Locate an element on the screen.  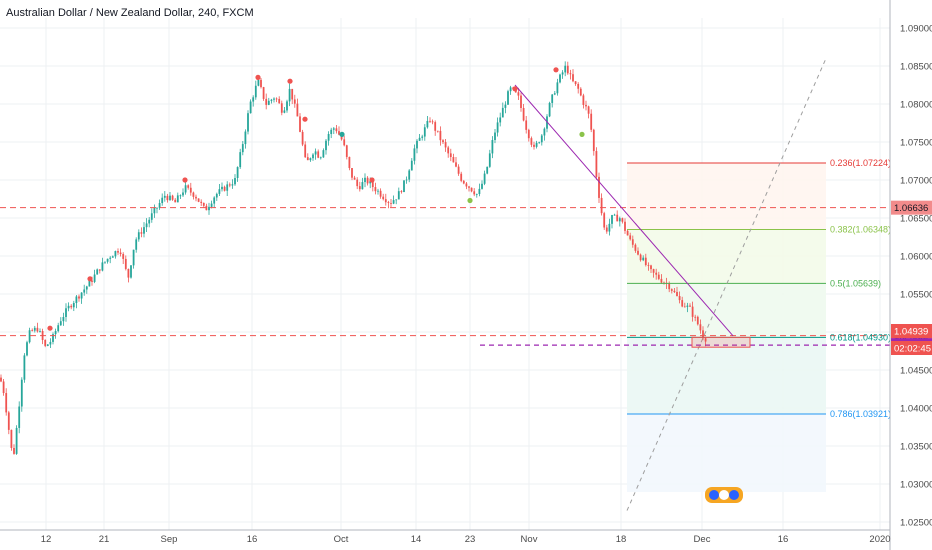
y-tick-label: 1.07000 is located at coordinates (916, 181).